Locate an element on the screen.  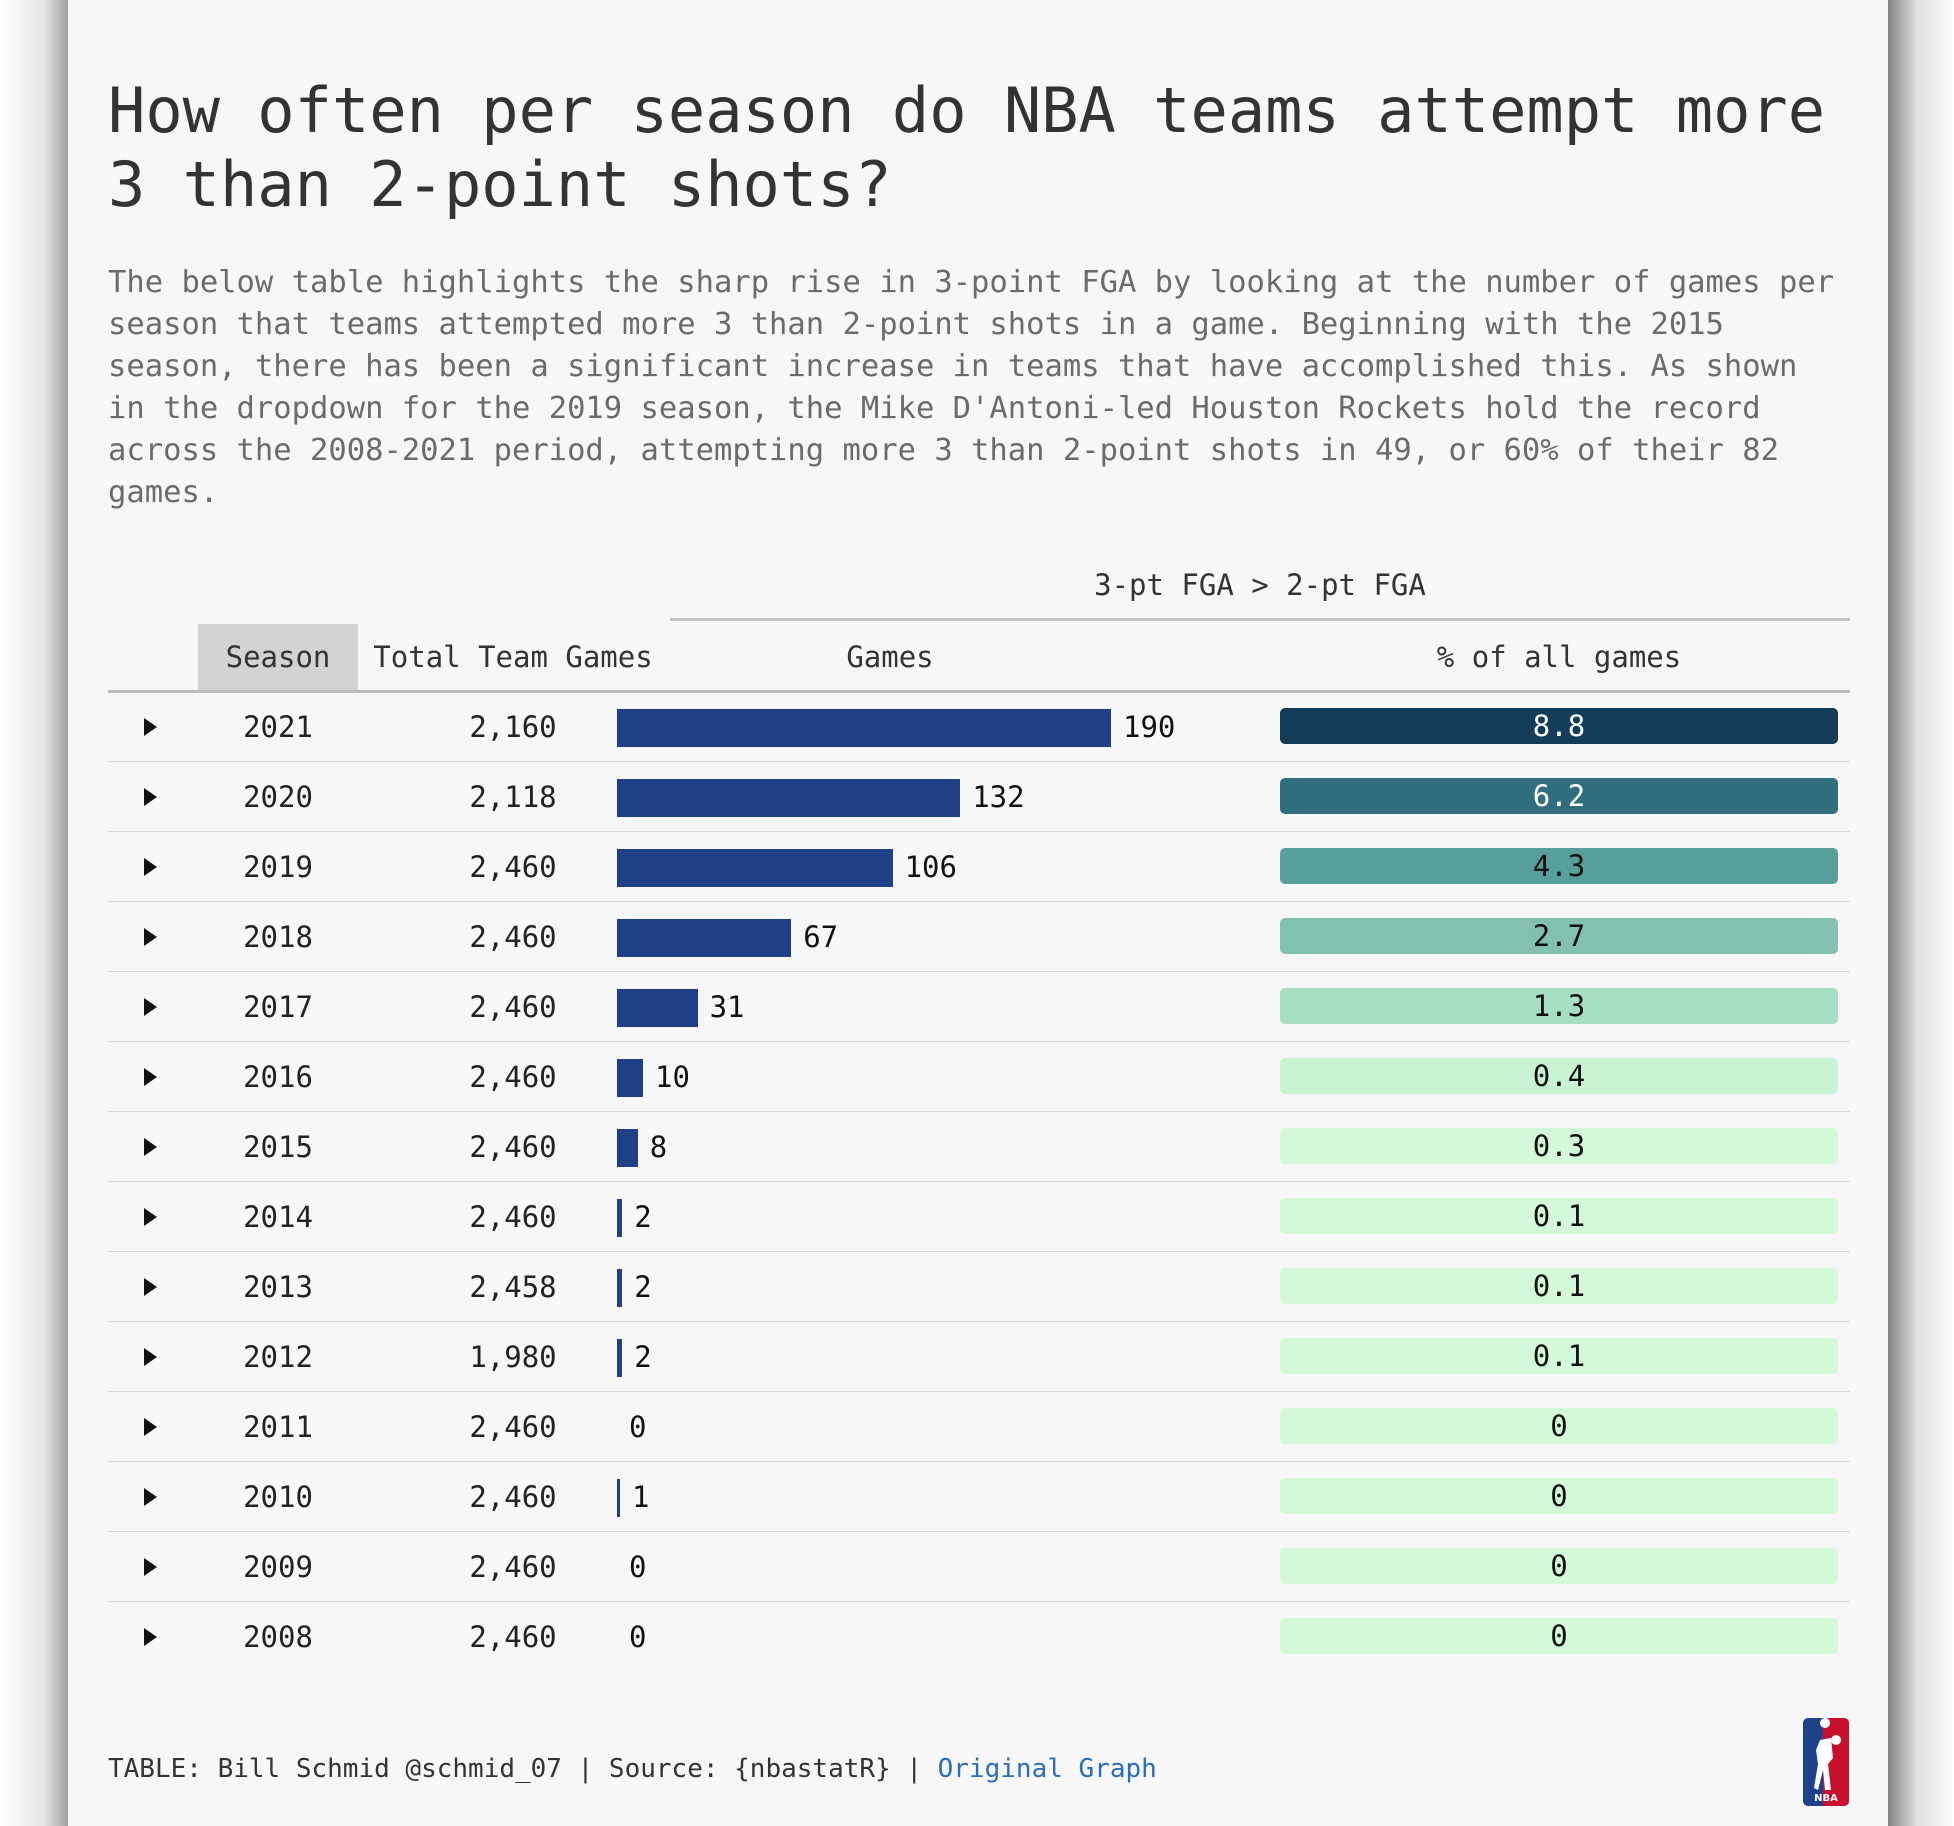
games-value-label: 10 is located at coordinates (672, 1077).